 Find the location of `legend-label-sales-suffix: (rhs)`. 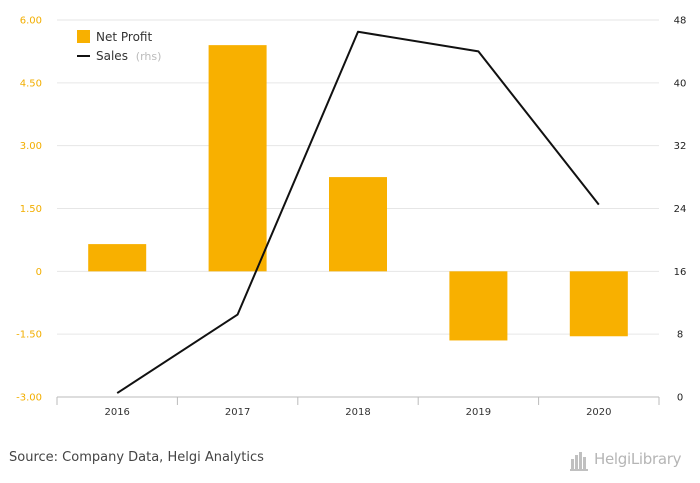

legend-label-sales-suffix: (rhs) is located at coordinates (149, 56).